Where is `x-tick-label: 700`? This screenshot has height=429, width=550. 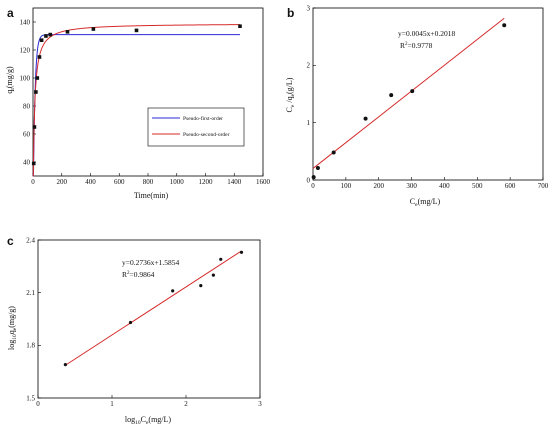 x-tick-label: 700 is located at coordinates (543, 186).